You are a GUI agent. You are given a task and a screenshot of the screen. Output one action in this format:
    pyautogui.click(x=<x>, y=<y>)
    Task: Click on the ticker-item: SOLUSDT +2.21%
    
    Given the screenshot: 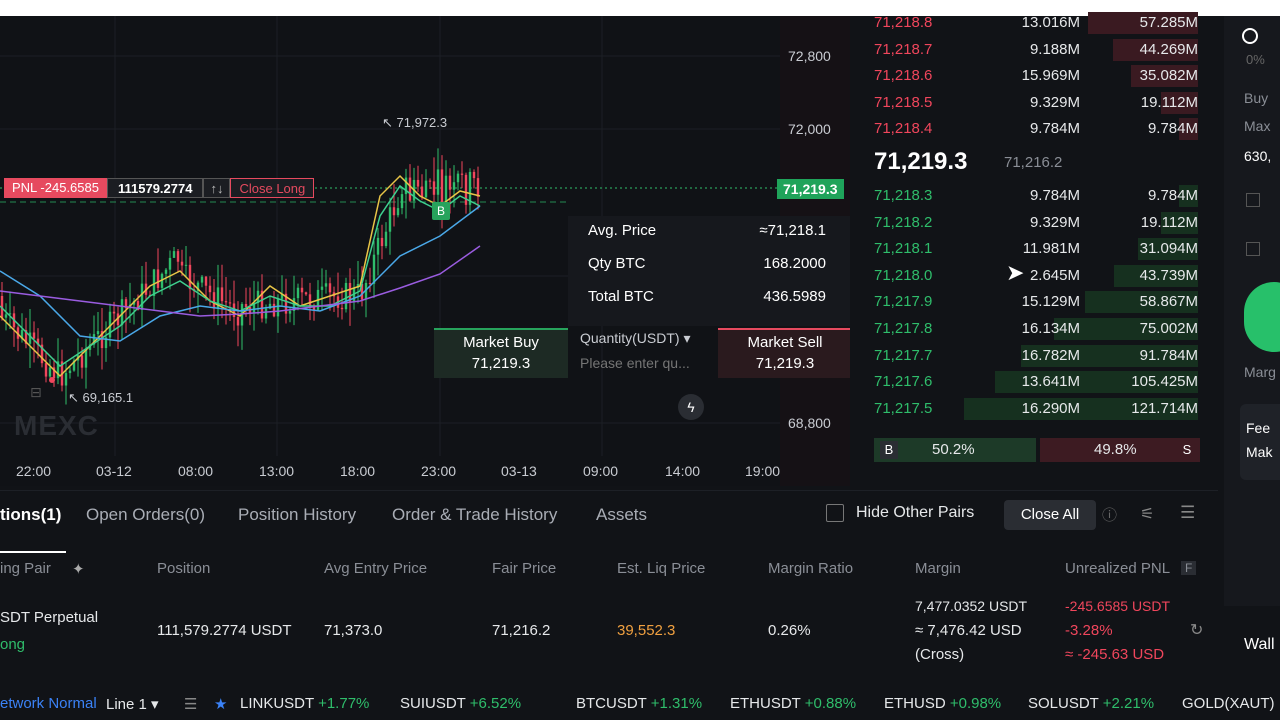 What is the action you would take?
    pyautogui.click(x=1091, y=703)
    